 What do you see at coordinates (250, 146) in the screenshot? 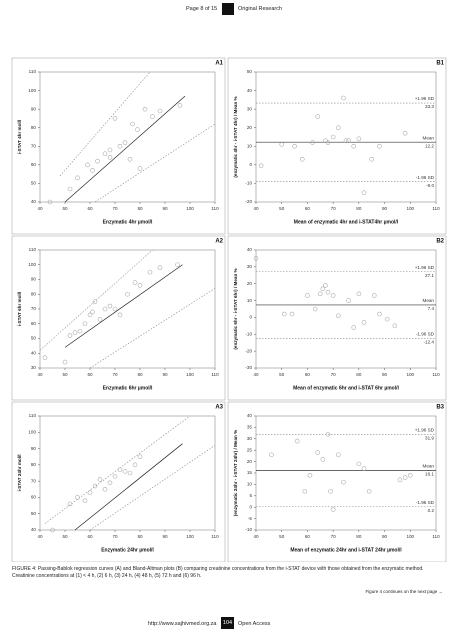
I see `y-tick-label: 10` at bounding box center [250, 146].